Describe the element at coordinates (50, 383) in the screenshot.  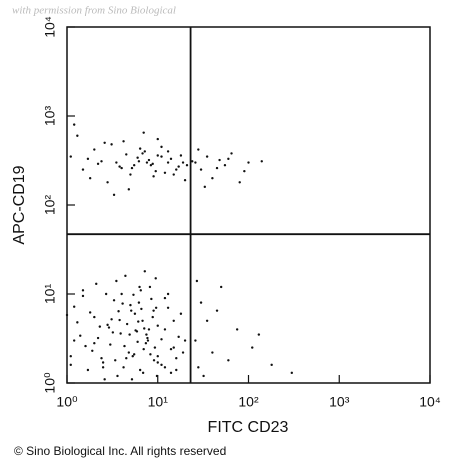
I see `y-tick-label: 10⁰` at that location.